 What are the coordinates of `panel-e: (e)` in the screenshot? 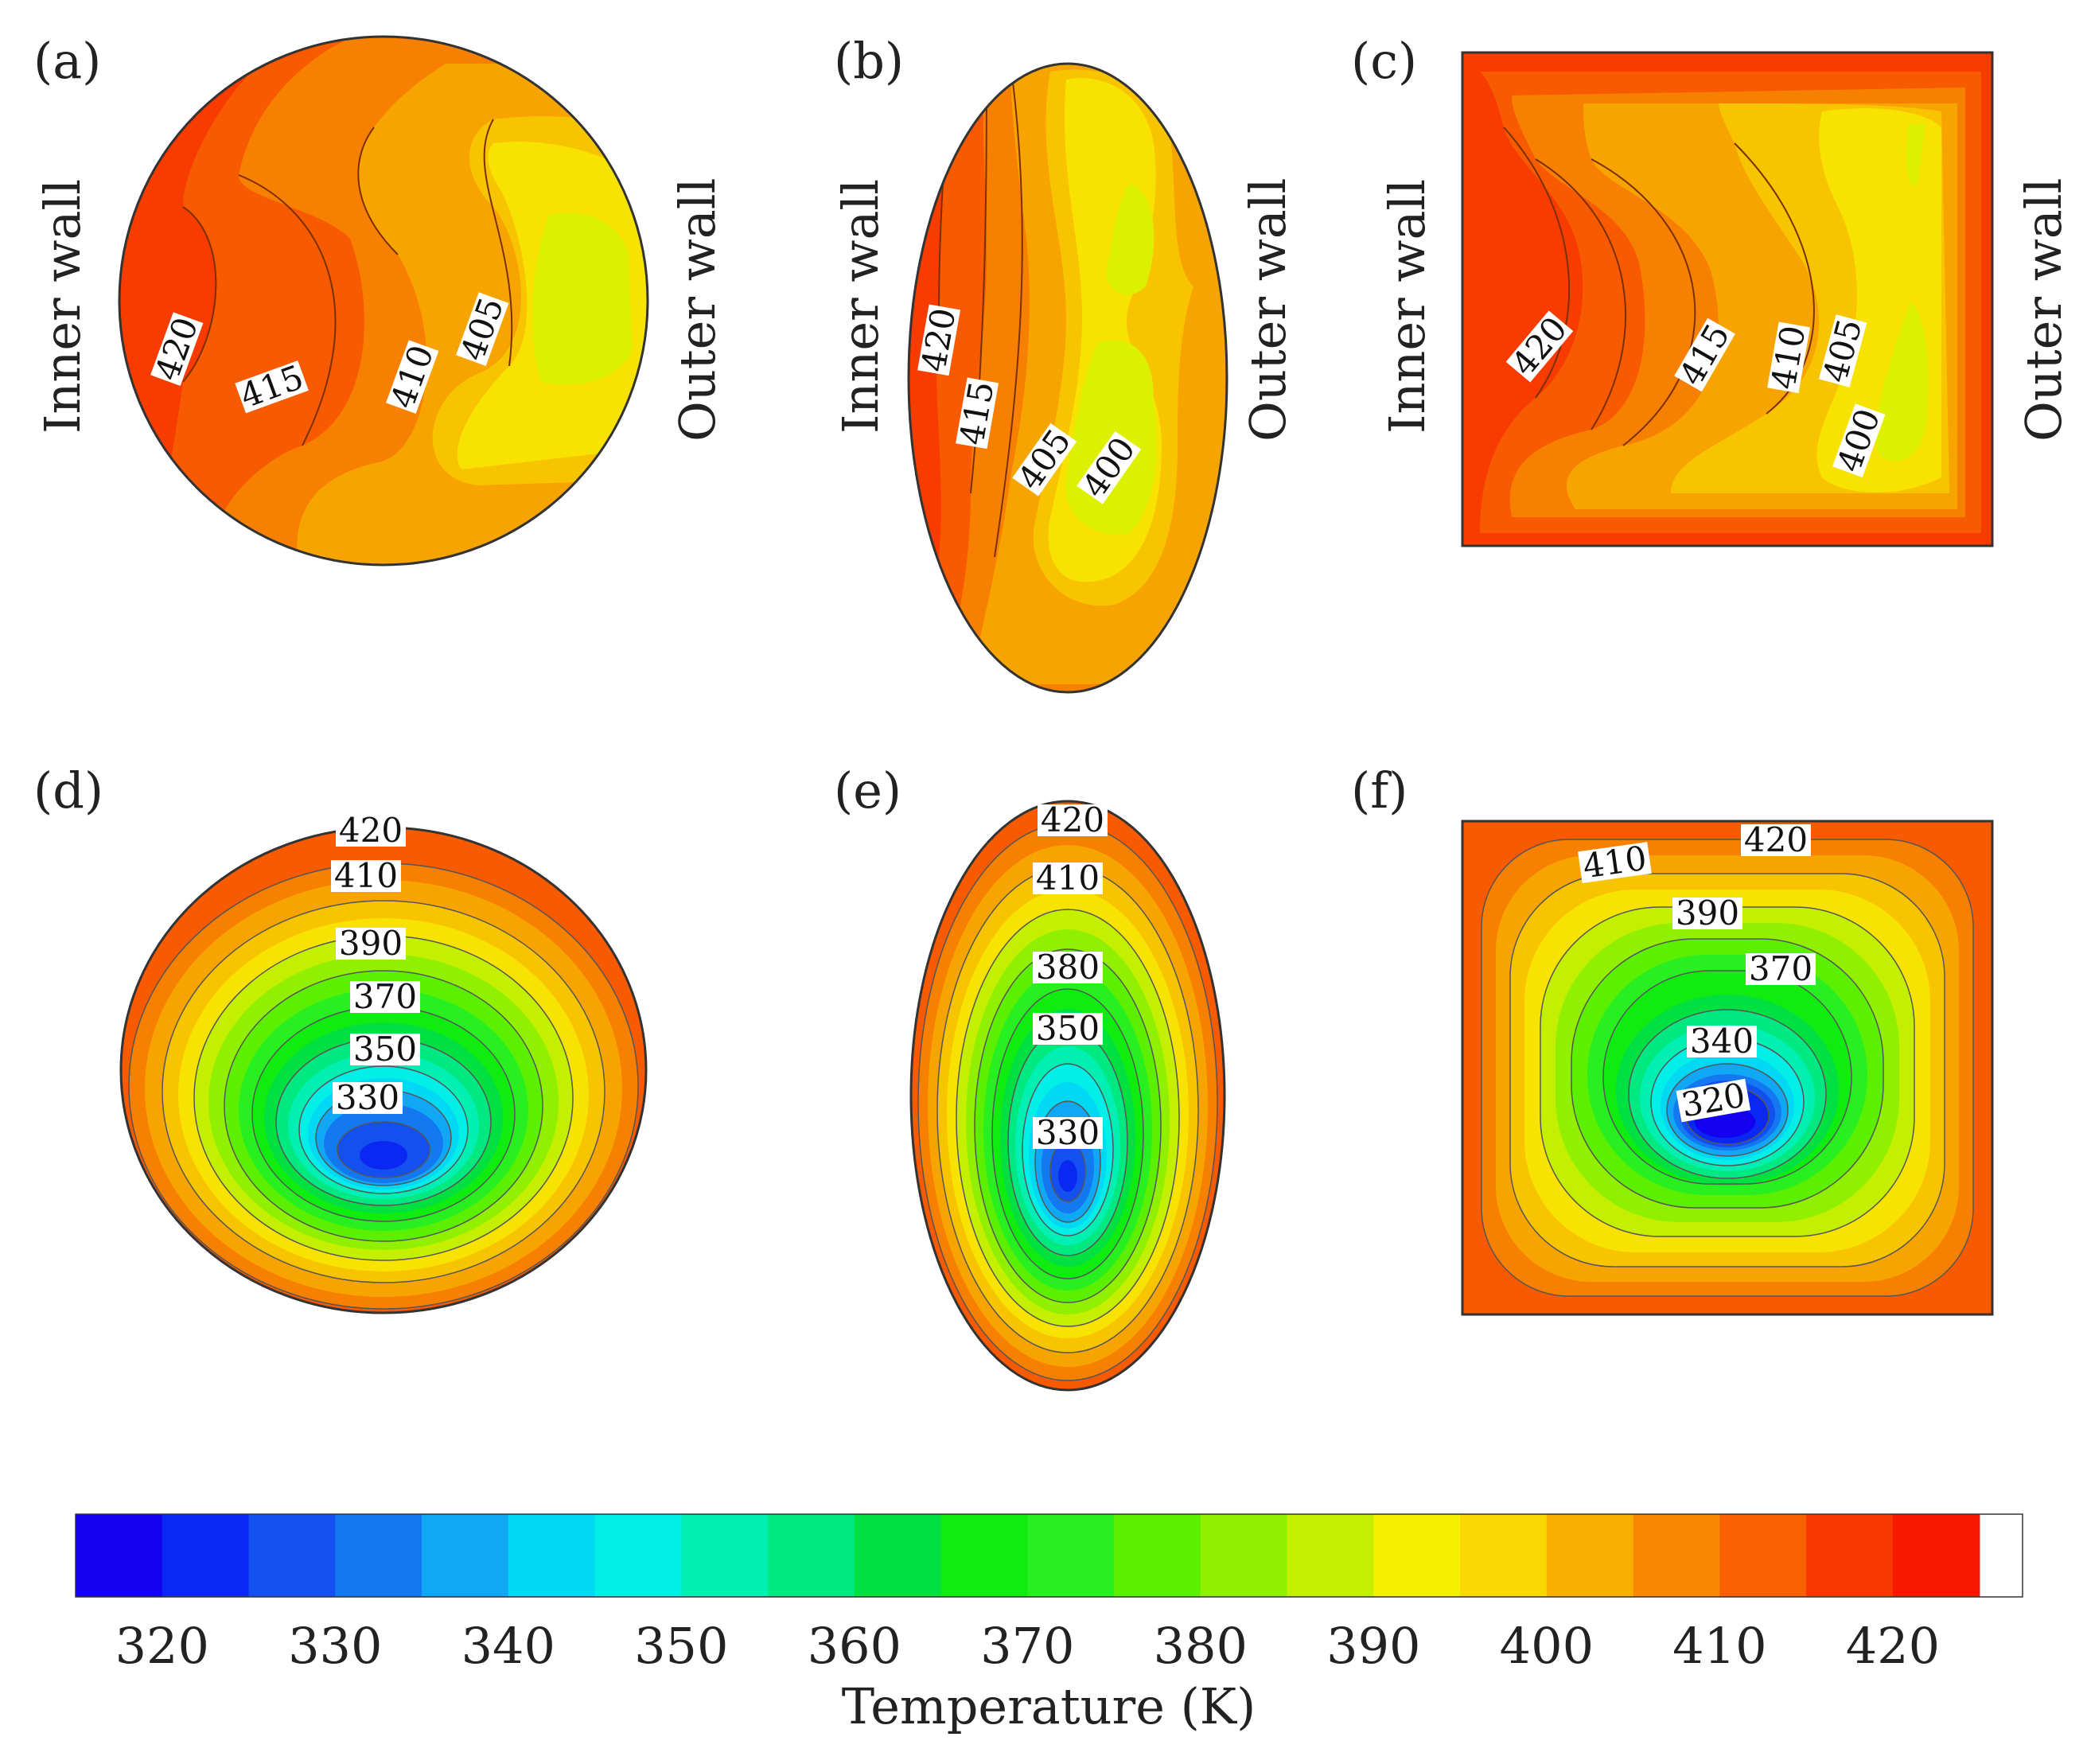 It's located at (1030, 1076).